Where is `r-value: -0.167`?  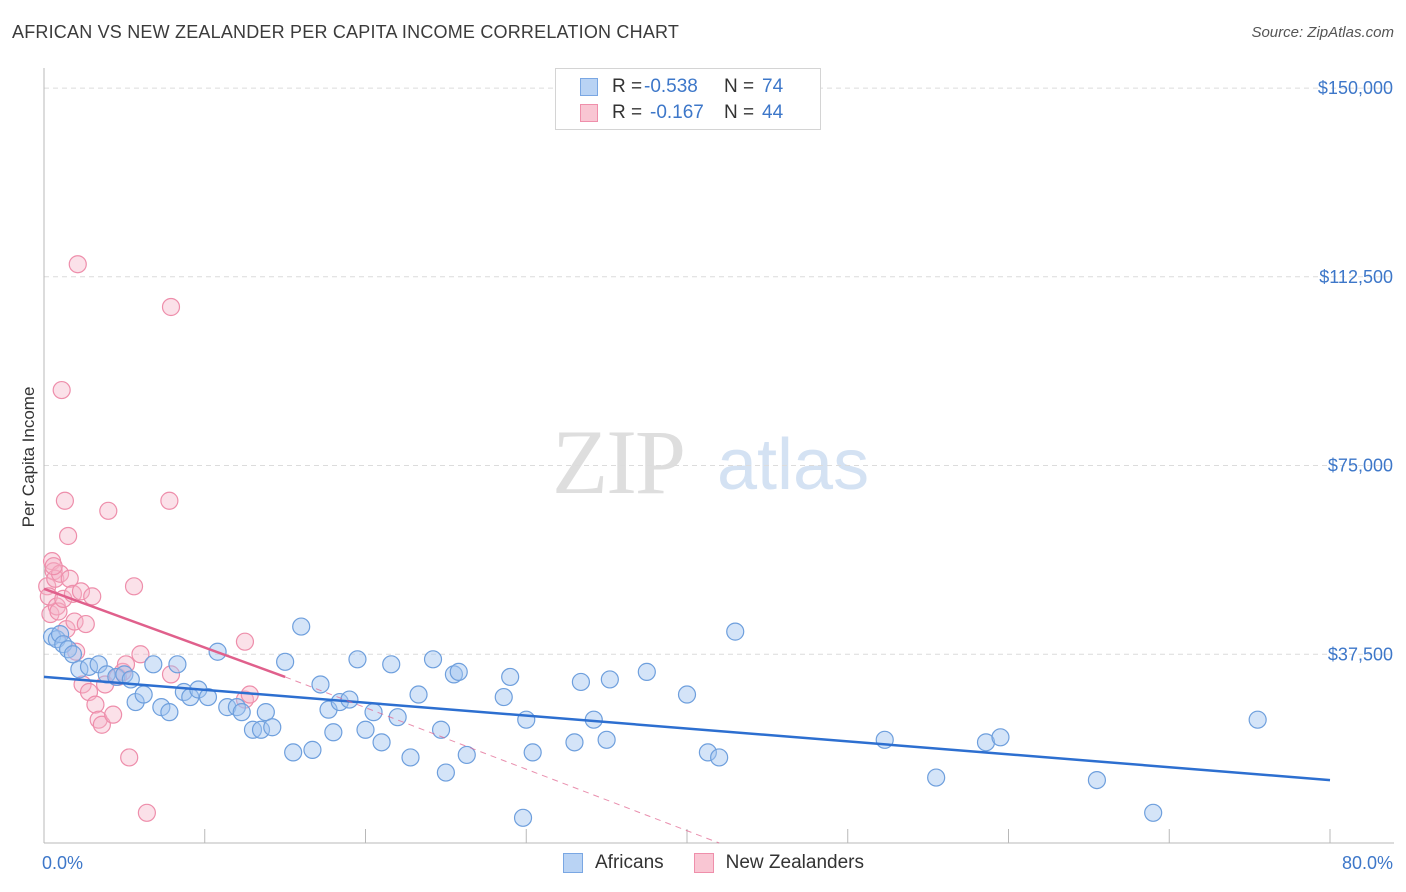 r-value: -0.167 is located at coordinates (677, 112).